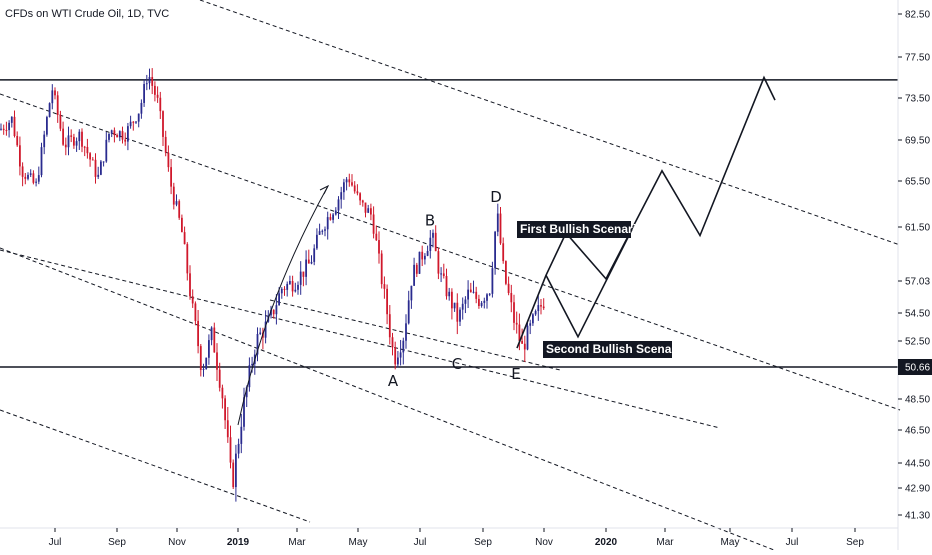 The image size is (932, 555). I want to click on y-tick-label: 41.30, so click(917, 516).